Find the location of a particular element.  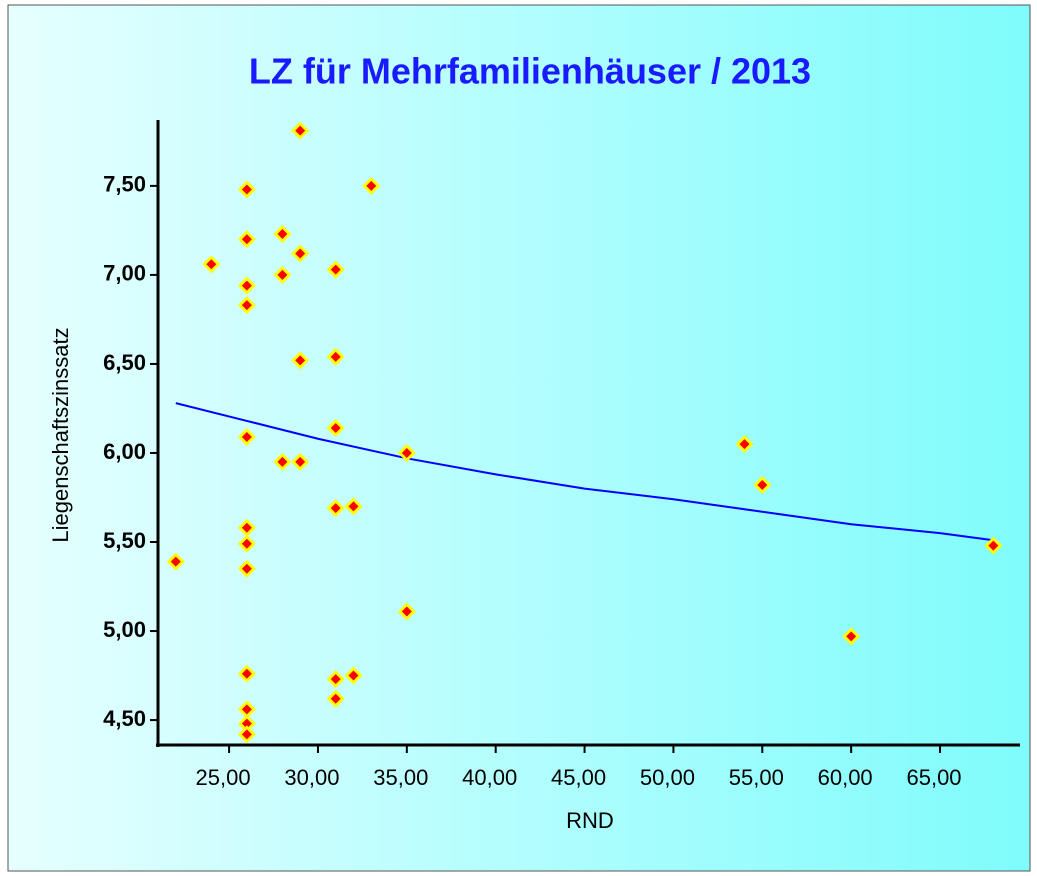

x-tick-label: 30,00 is located at coordinates (311, 777).